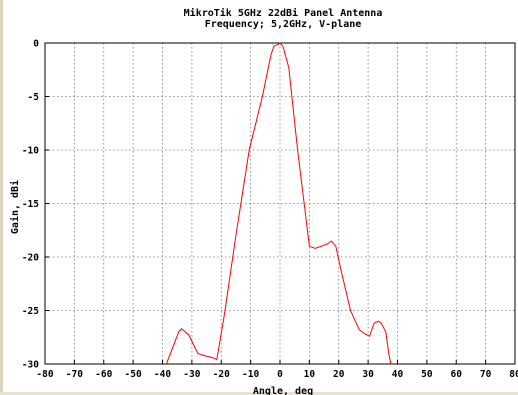 Image resolution: width=518 pixels, height=395 pixels. I want to click on x-tick-label: 70, so click(486, 374).